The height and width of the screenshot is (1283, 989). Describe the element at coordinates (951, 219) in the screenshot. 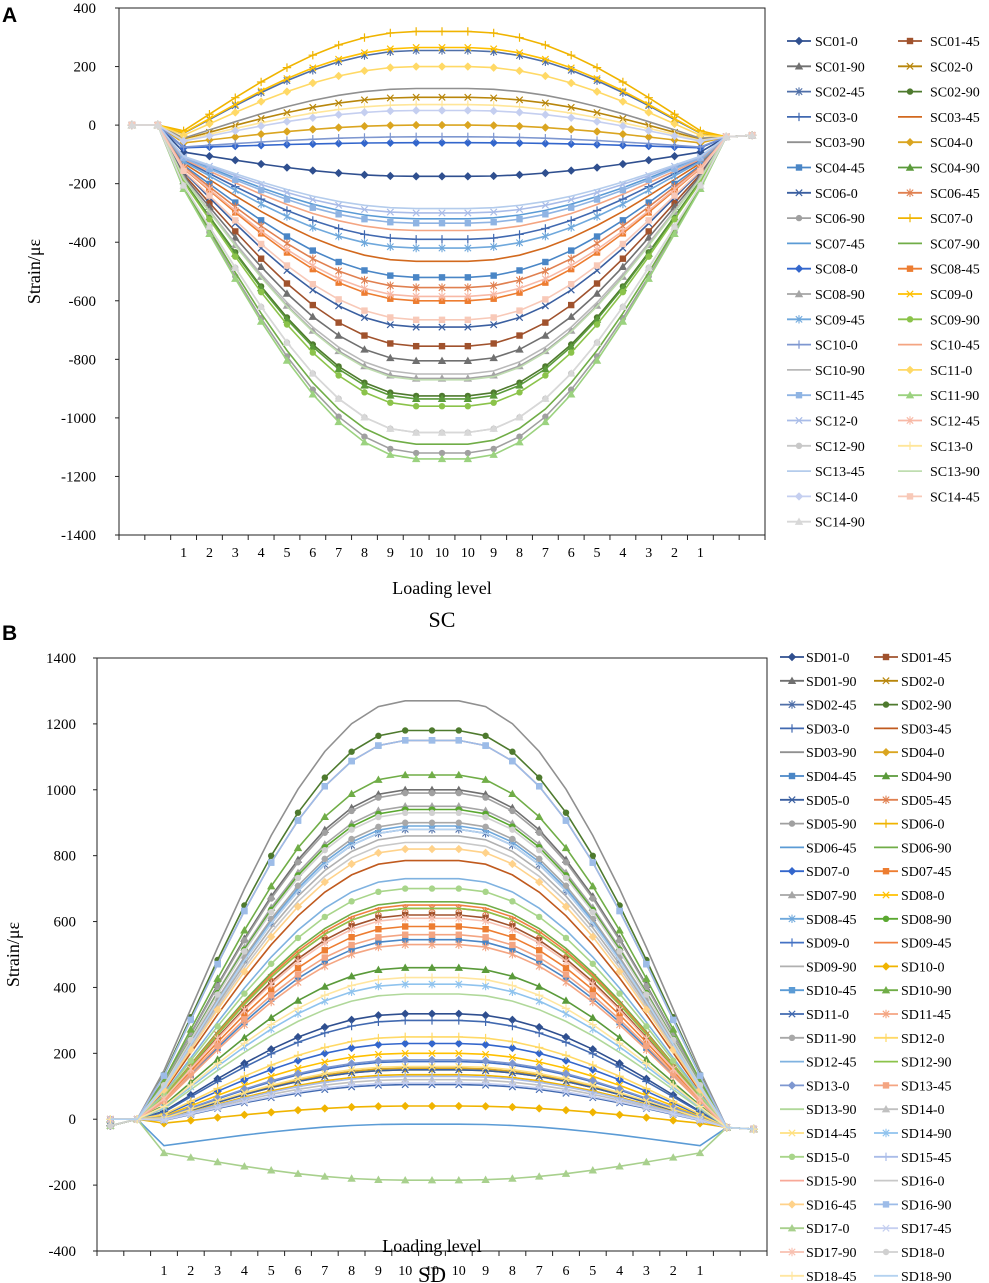

I see `legend-label: SC07-0` at that location.